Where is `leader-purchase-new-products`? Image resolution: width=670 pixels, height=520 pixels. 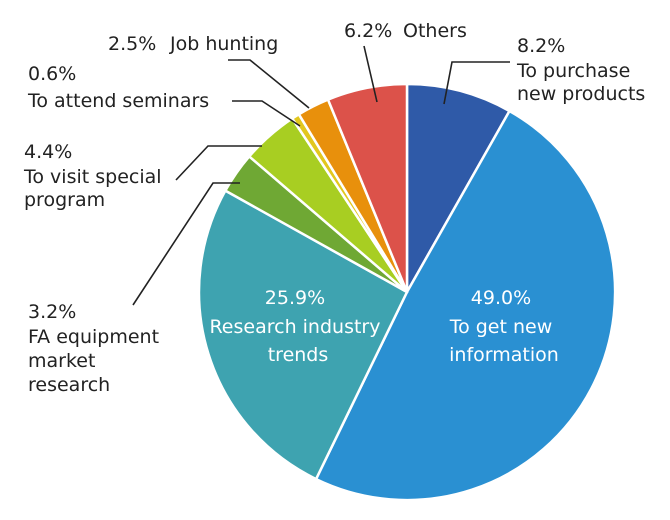
leader-purchase-new-products is located at coordinates (476, 83).